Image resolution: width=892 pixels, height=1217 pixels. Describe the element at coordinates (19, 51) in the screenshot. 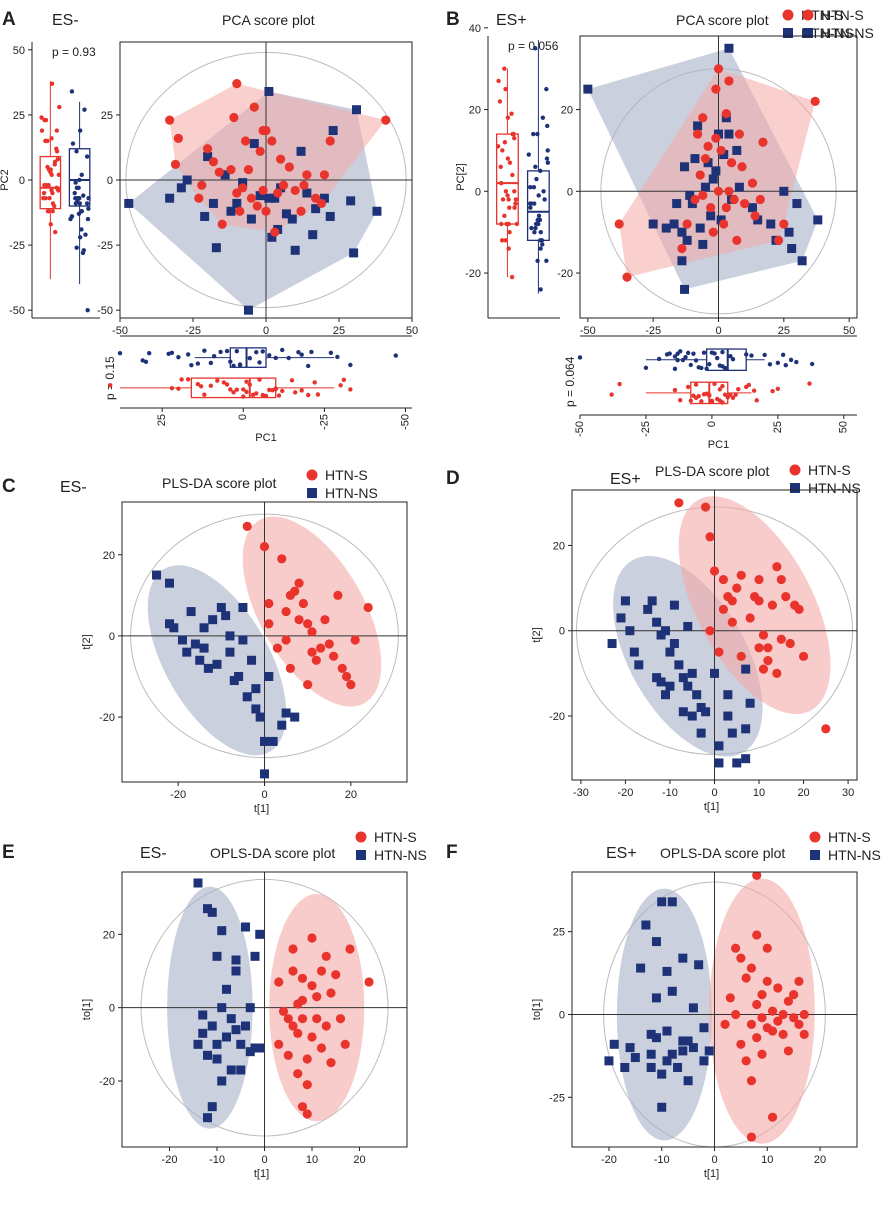

I see `y-tick-label: 50` at that location.